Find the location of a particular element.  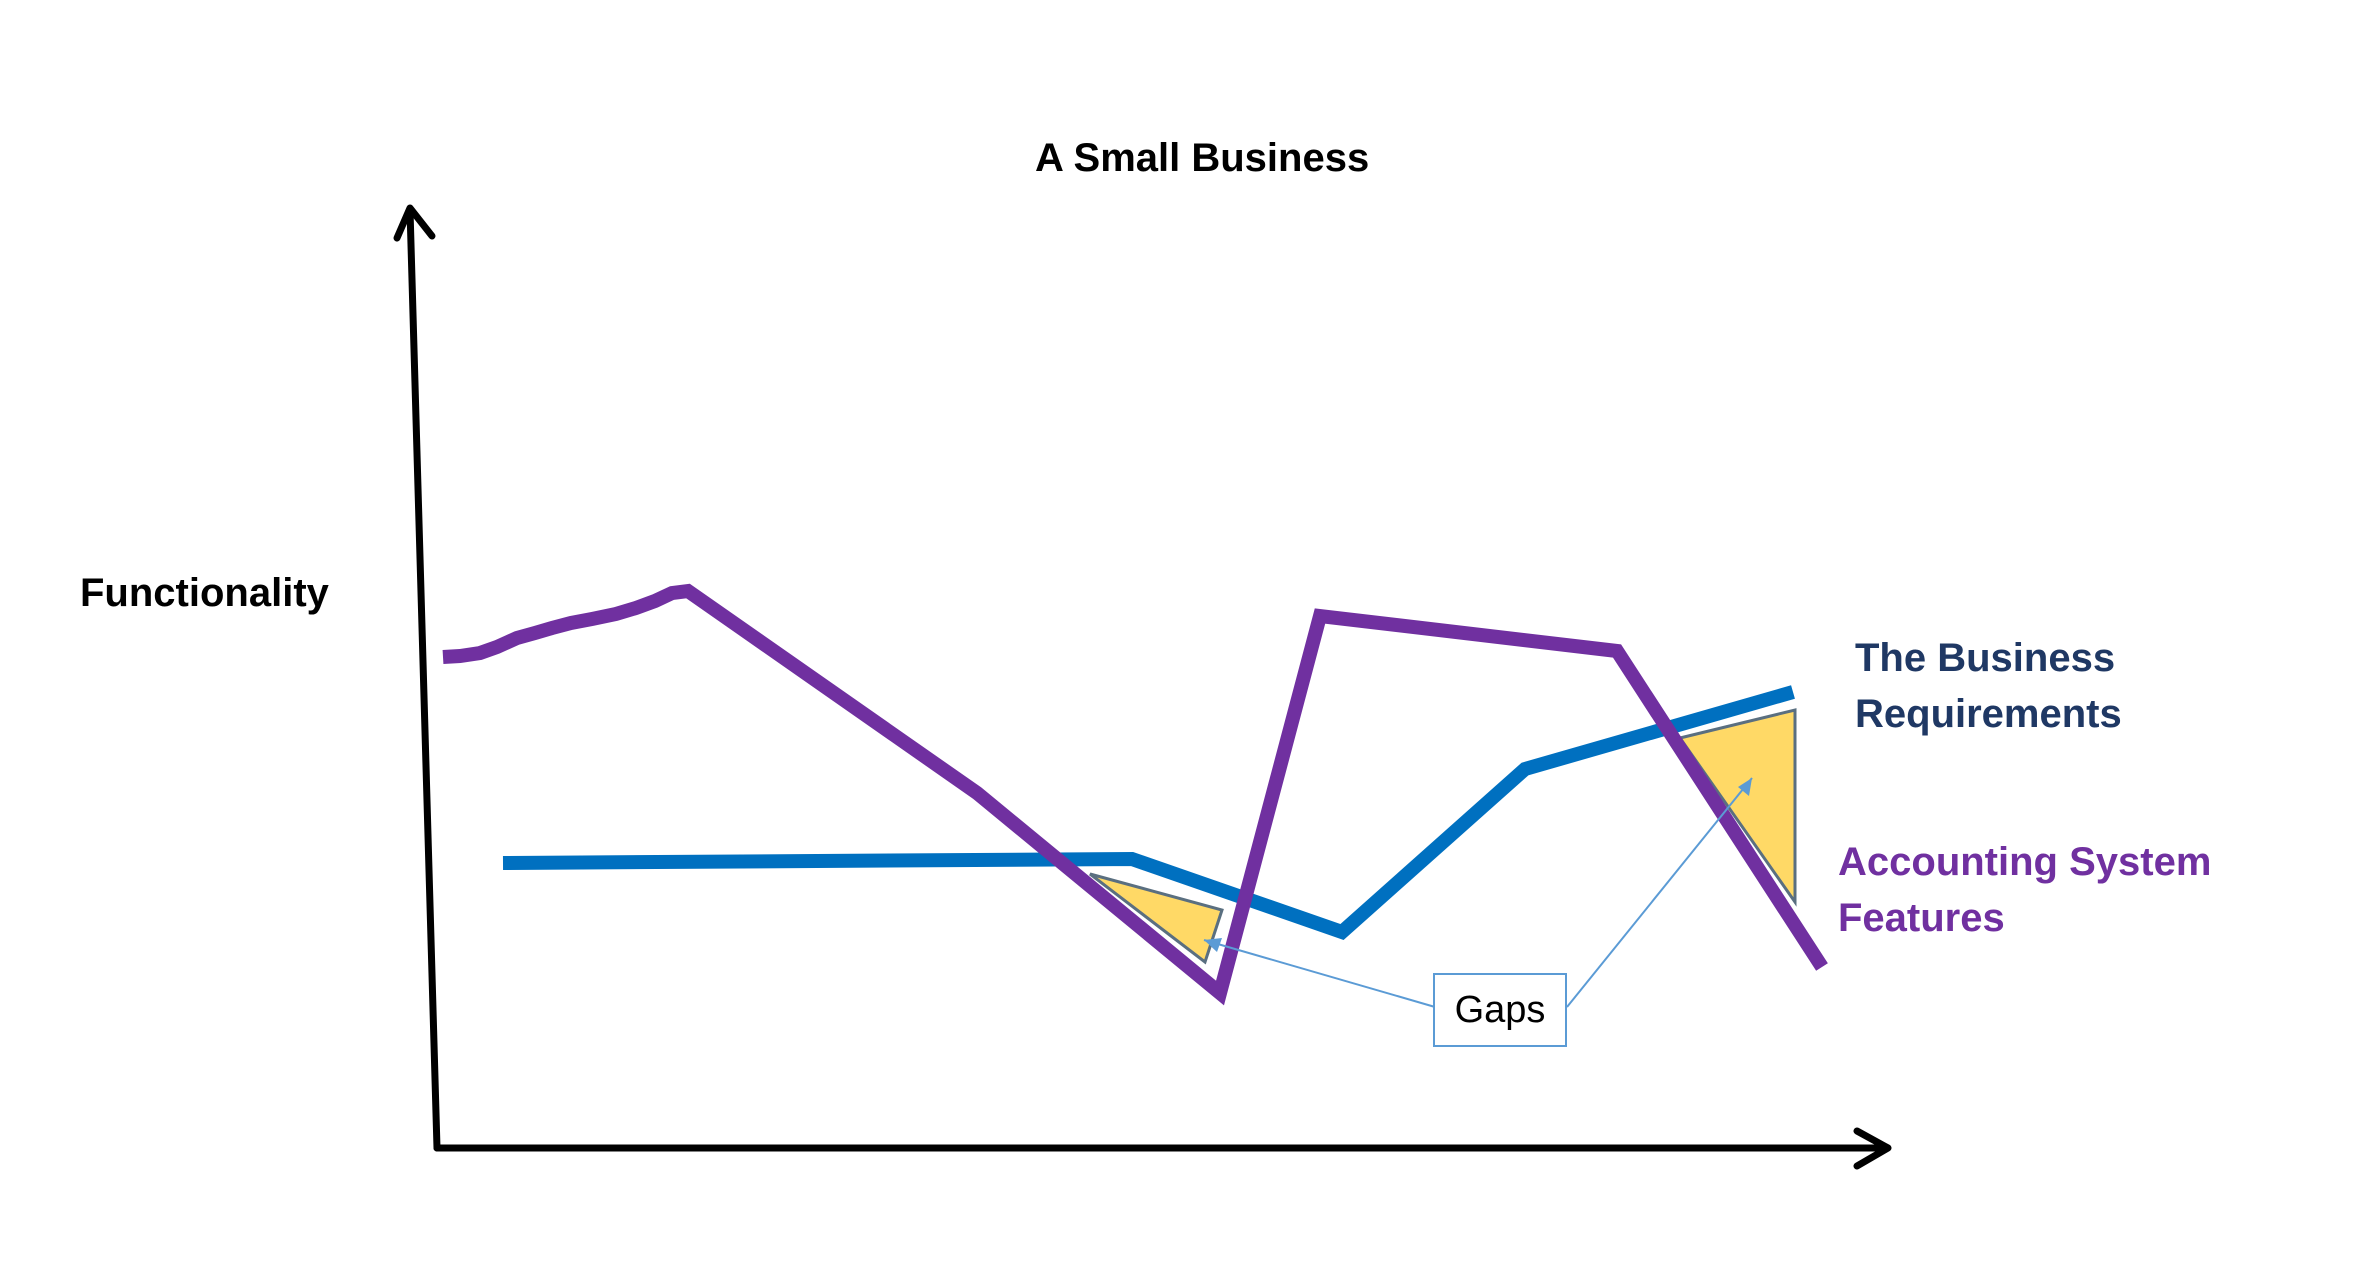

y-axis-label: Functionality is located at coordinates (204, 593).